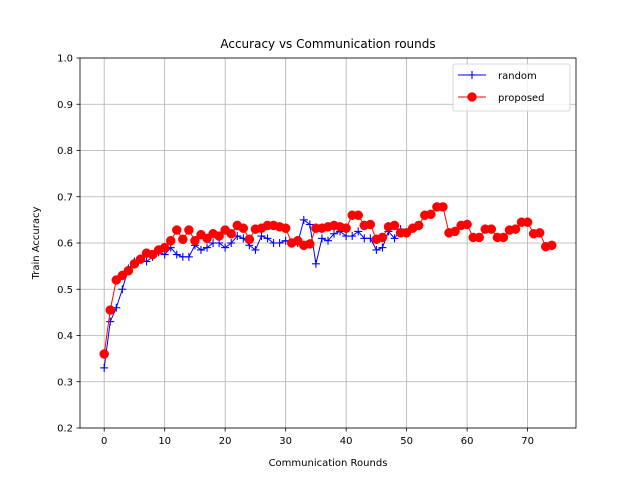 This screenshot has width=640, height=480. Describe the element at coordinates (65, 151) in the screenshot. I see `y-tick-label: 0.8` at that location.